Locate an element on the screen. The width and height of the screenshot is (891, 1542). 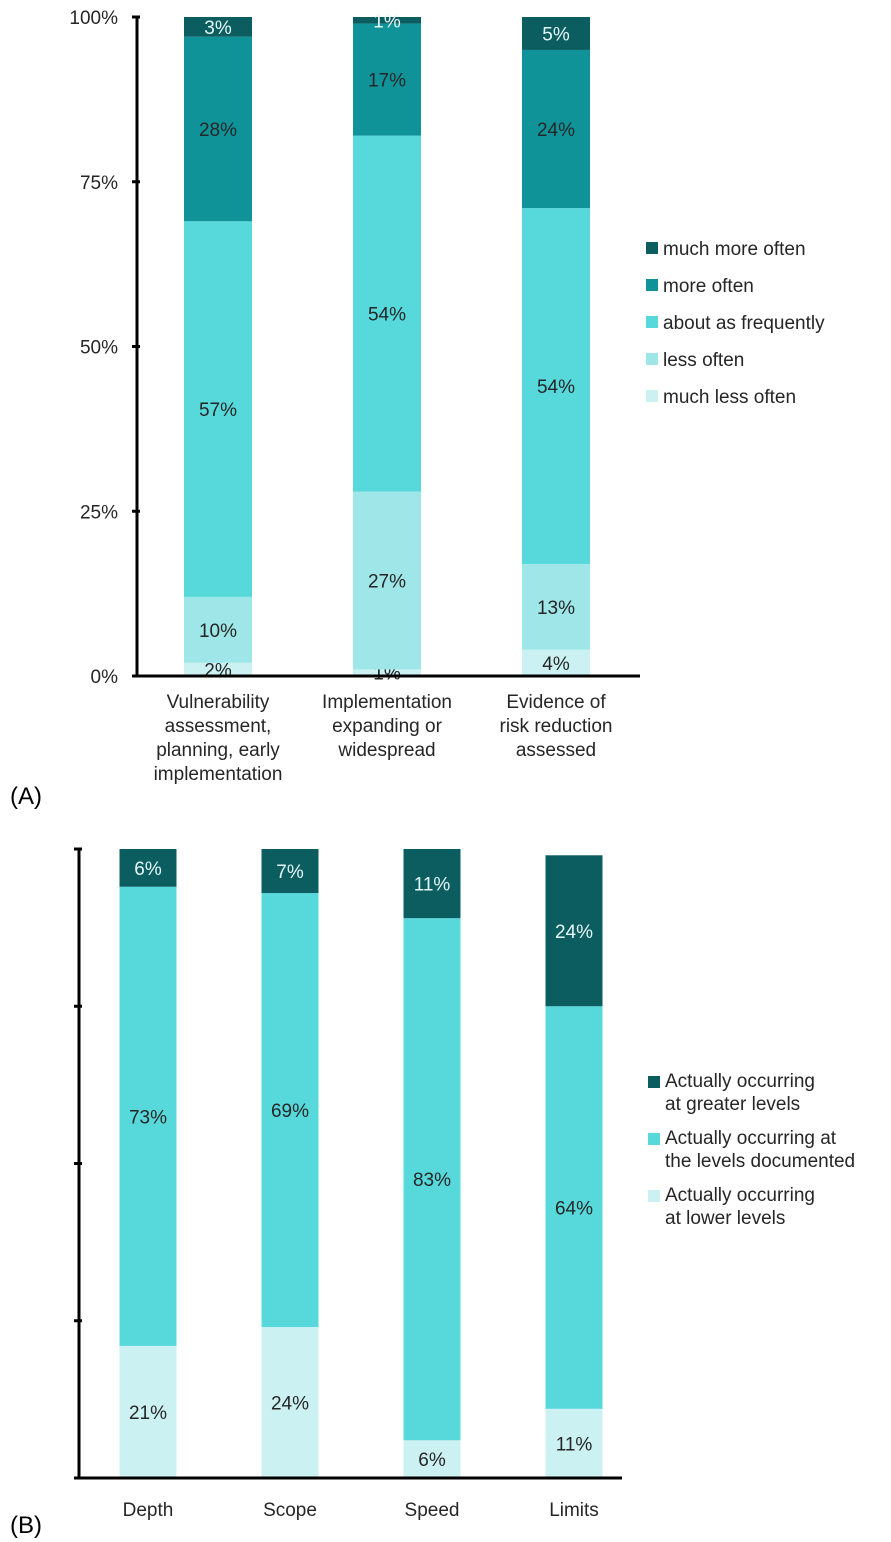
data-label: 27% is located at coordinates (387, 581).